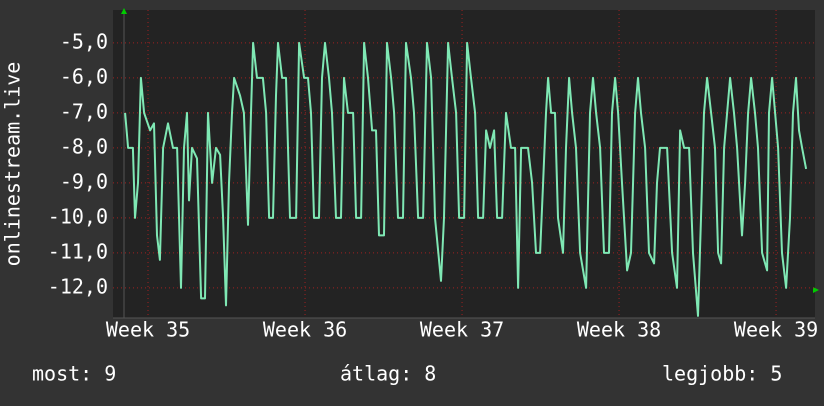 The width and height of the screenshot is (824, 406). Describe the element at coordinates (124, 11) in the screenshot. I see `y-arrow` at that location.